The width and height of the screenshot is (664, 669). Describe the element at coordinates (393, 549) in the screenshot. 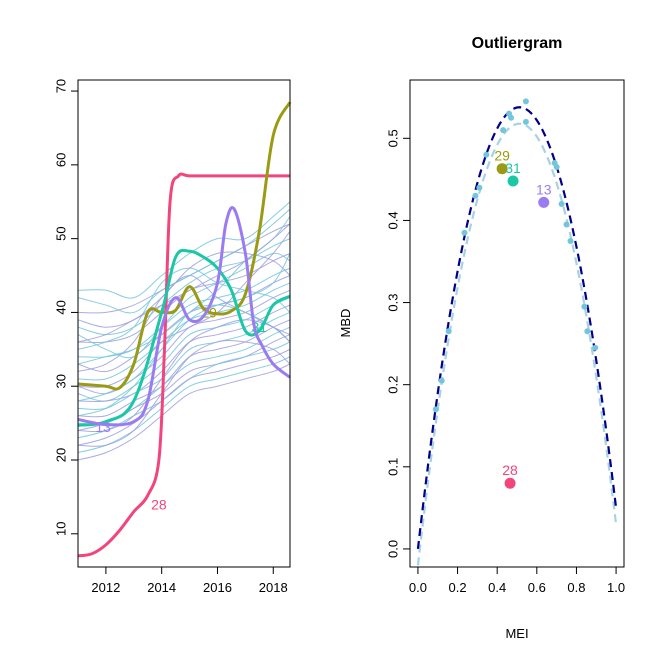

I see `y-tick-label: 0.0` at that location.